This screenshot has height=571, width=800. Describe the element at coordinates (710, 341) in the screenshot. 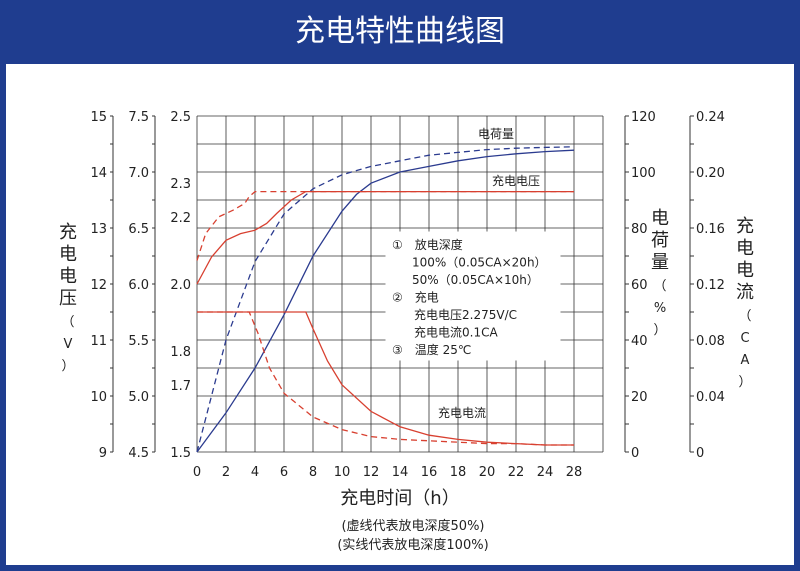

I see `current-axis-tick-label: 0.08` at that location.